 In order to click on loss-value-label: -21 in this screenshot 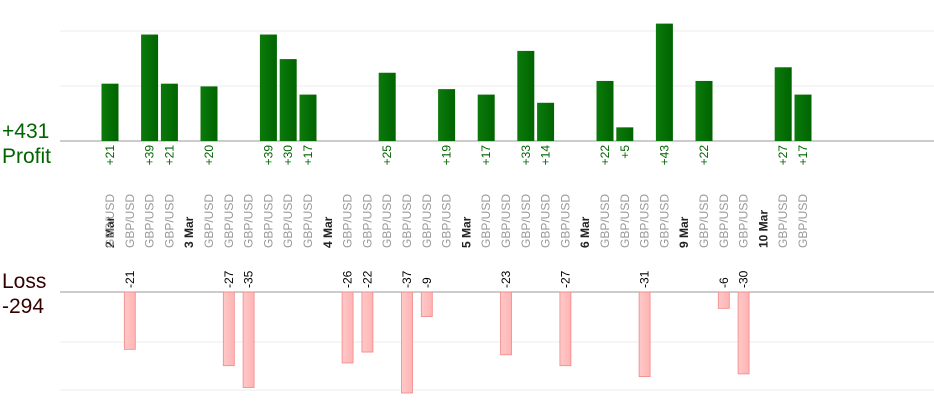, I will do `click(130, 279)`.